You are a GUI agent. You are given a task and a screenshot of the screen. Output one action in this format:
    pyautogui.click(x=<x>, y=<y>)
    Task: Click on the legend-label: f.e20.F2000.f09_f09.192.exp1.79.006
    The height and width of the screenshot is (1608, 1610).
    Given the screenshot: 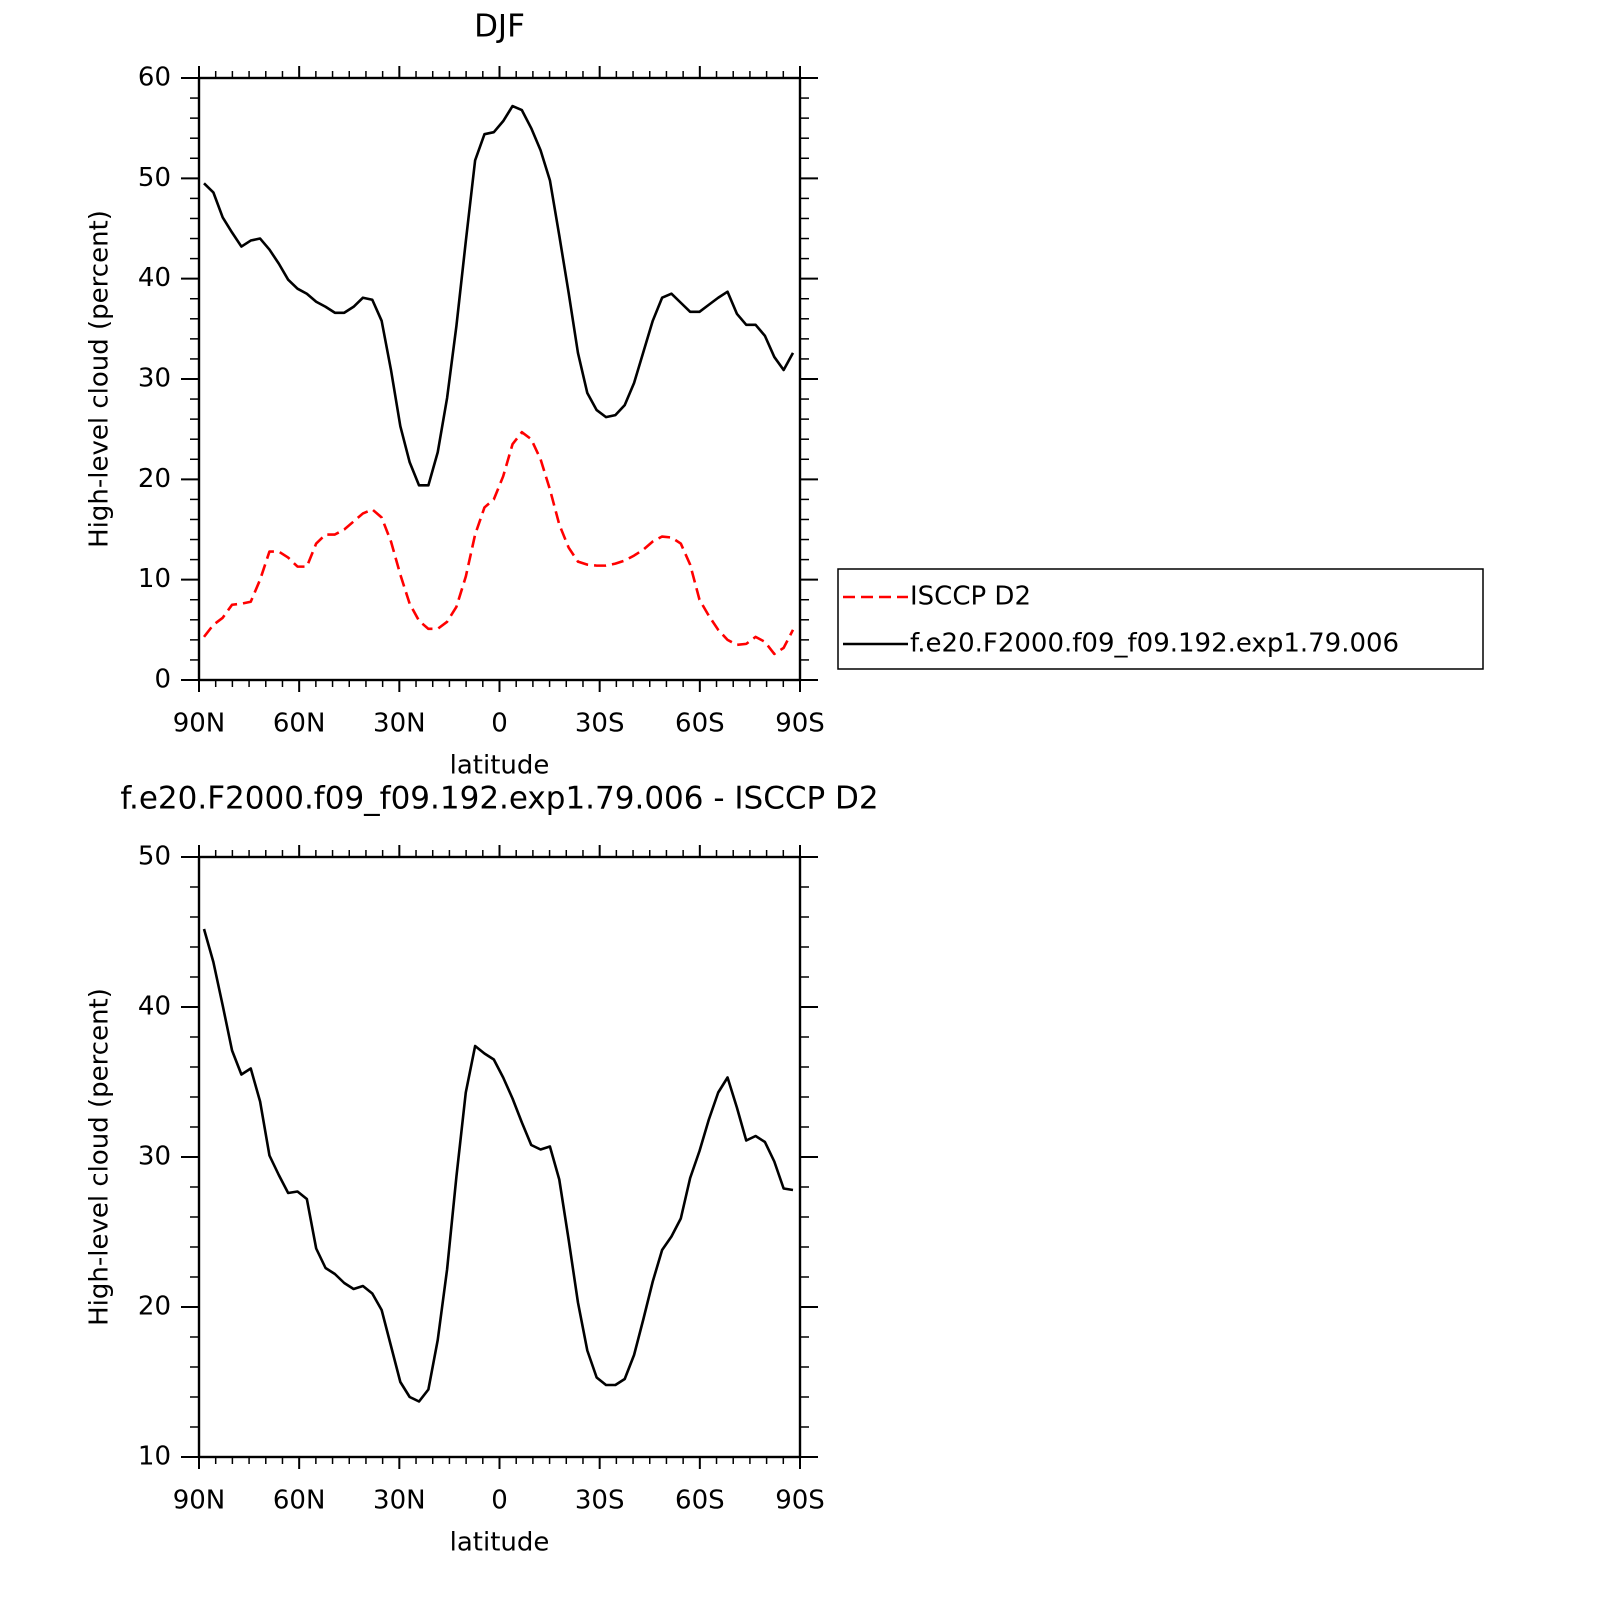 What is the action you would take?
    pyautogui.click(x=1154, y=644)
    